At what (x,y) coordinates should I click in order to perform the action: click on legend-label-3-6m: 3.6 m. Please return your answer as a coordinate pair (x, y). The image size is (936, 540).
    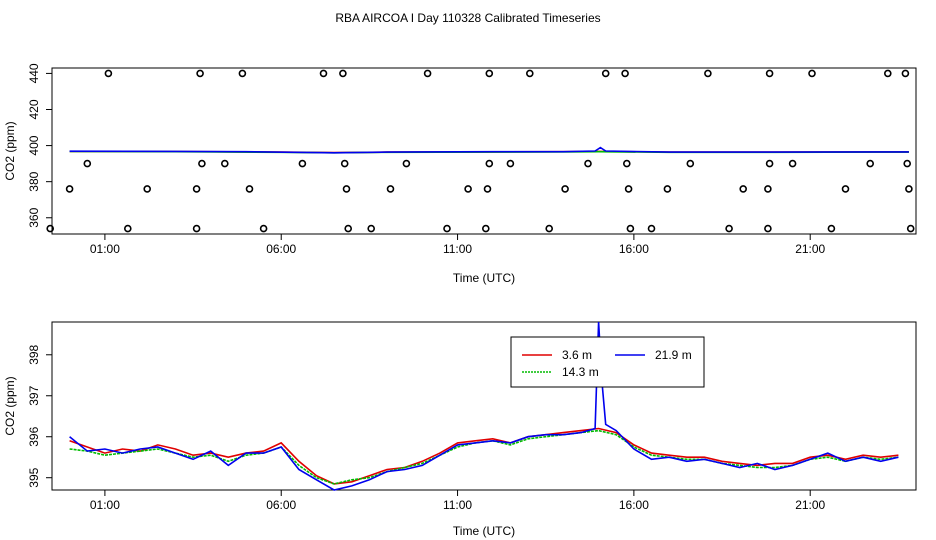
    Looking at the image, I should click on (577, 355).